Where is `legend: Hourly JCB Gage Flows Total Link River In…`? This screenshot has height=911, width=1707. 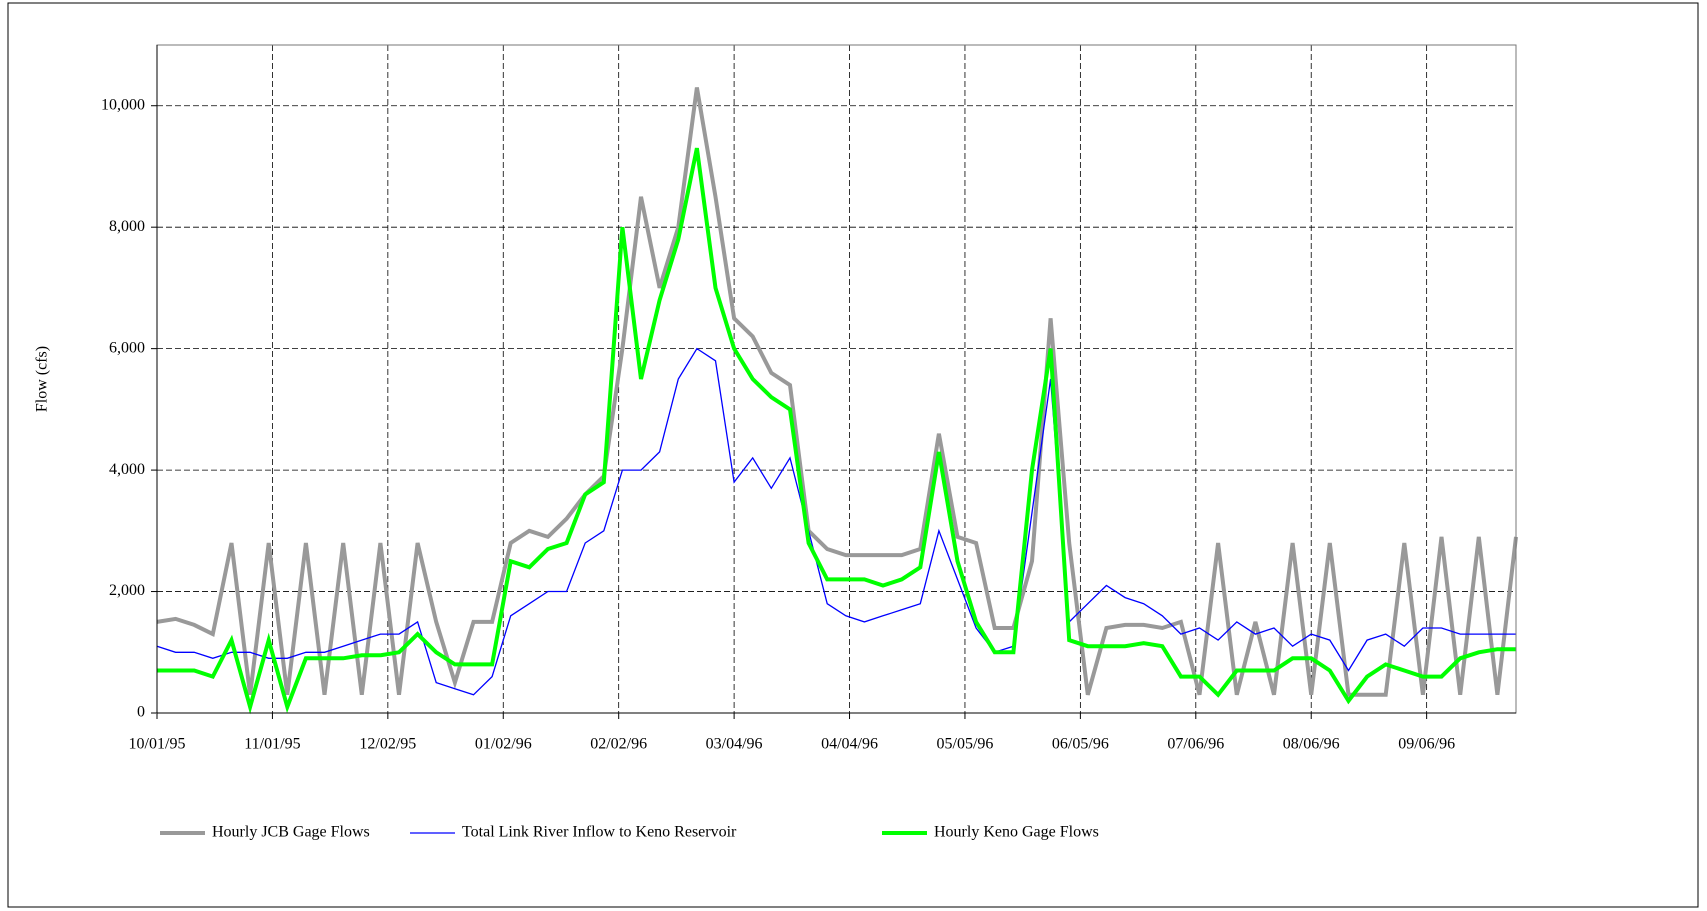 legend: Hourly JCB Gage Flows Total Link River In… is located at coordinates (629, 832).